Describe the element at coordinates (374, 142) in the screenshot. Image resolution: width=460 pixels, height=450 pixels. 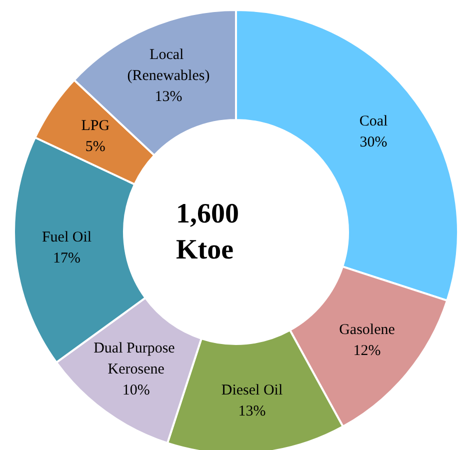
I see `data-label: 30%` at that location.